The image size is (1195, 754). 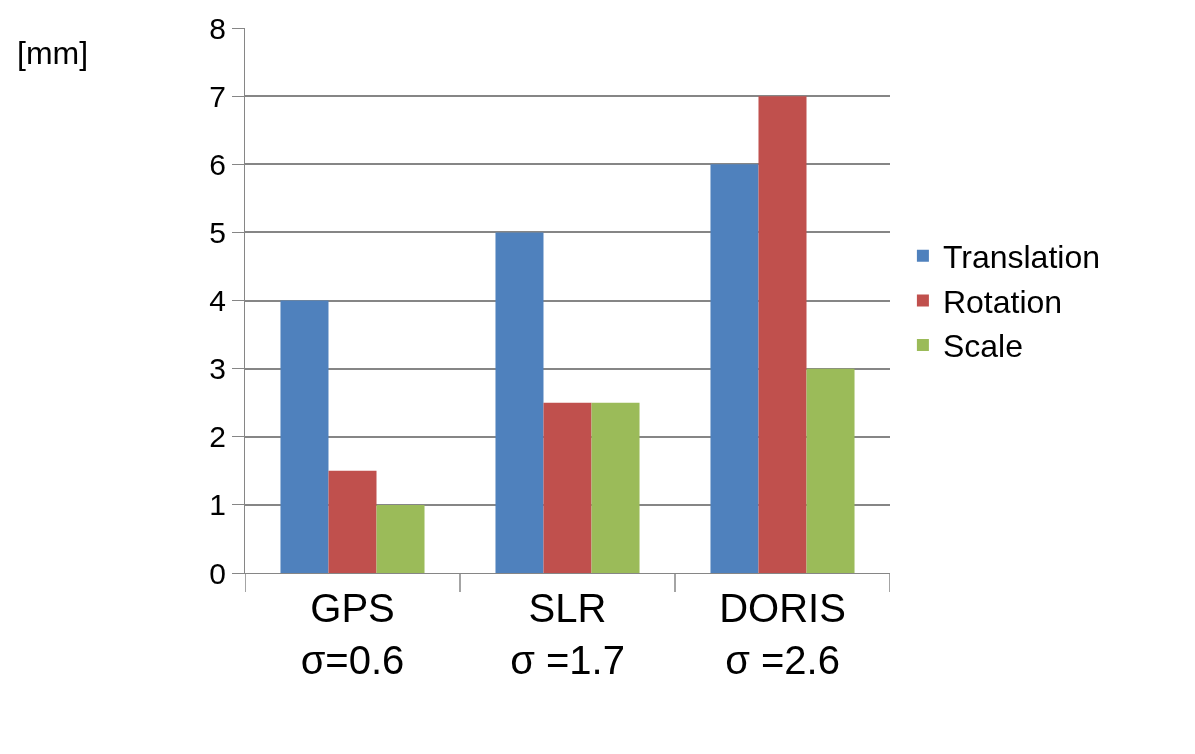 I want to click on x-tick-label: GPS σ=0.6, so click(x=352, y=634).